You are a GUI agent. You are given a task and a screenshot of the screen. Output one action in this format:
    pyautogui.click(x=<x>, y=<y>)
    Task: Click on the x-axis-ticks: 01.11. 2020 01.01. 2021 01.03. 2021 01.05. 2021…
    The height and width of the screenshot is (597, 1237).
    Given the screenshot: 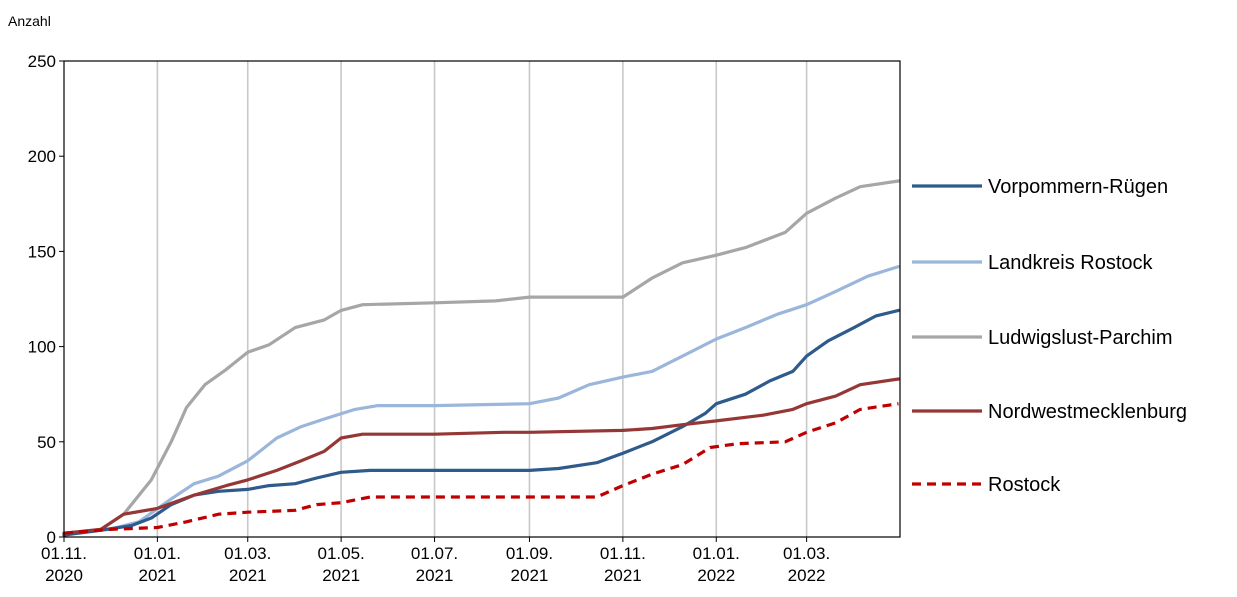 What is the action you would take?
    pyautogui.click(x=435, y=561)
    